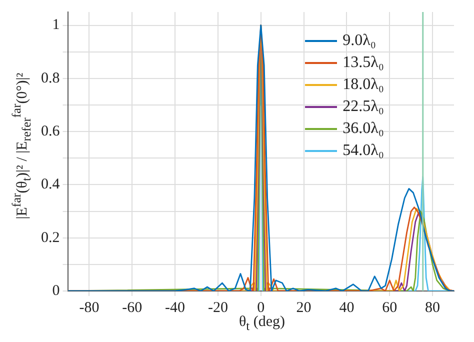 The height and width of the screenshot is (342, 474). Describe the element at coordinates (390, 308) in the screenshot. I see `x-tick-label: 60` at that location.